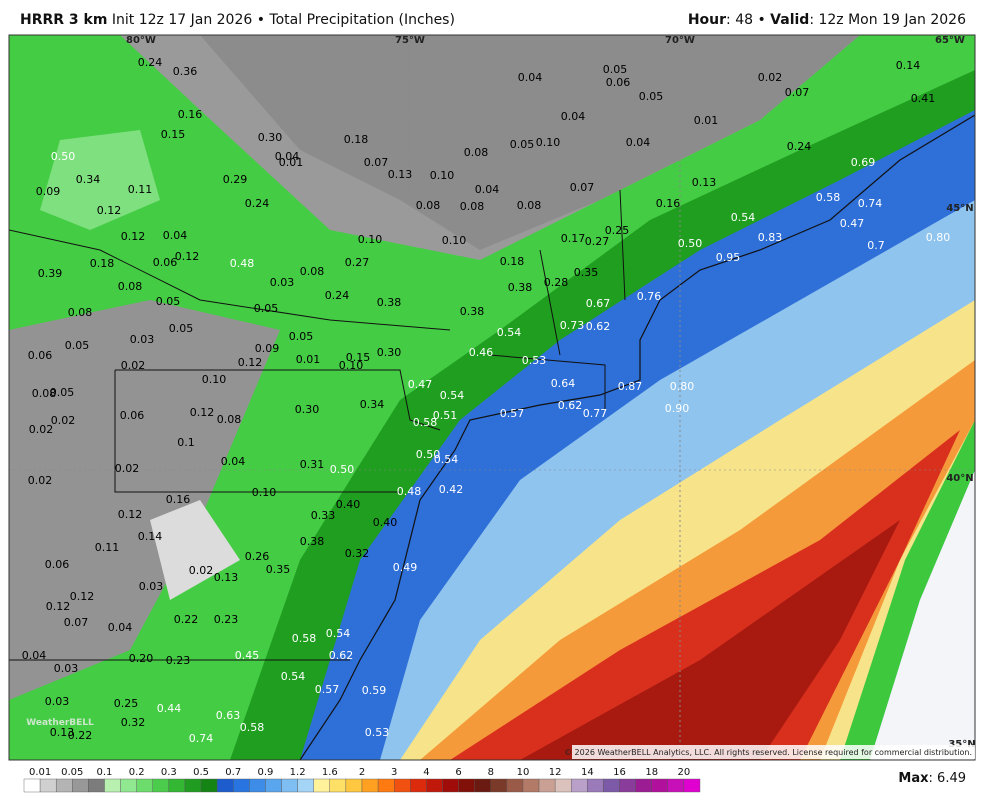  Describe the element at coordinates (426, 772) in the screenshot. I see `legend-tick-label: 4` at that location.